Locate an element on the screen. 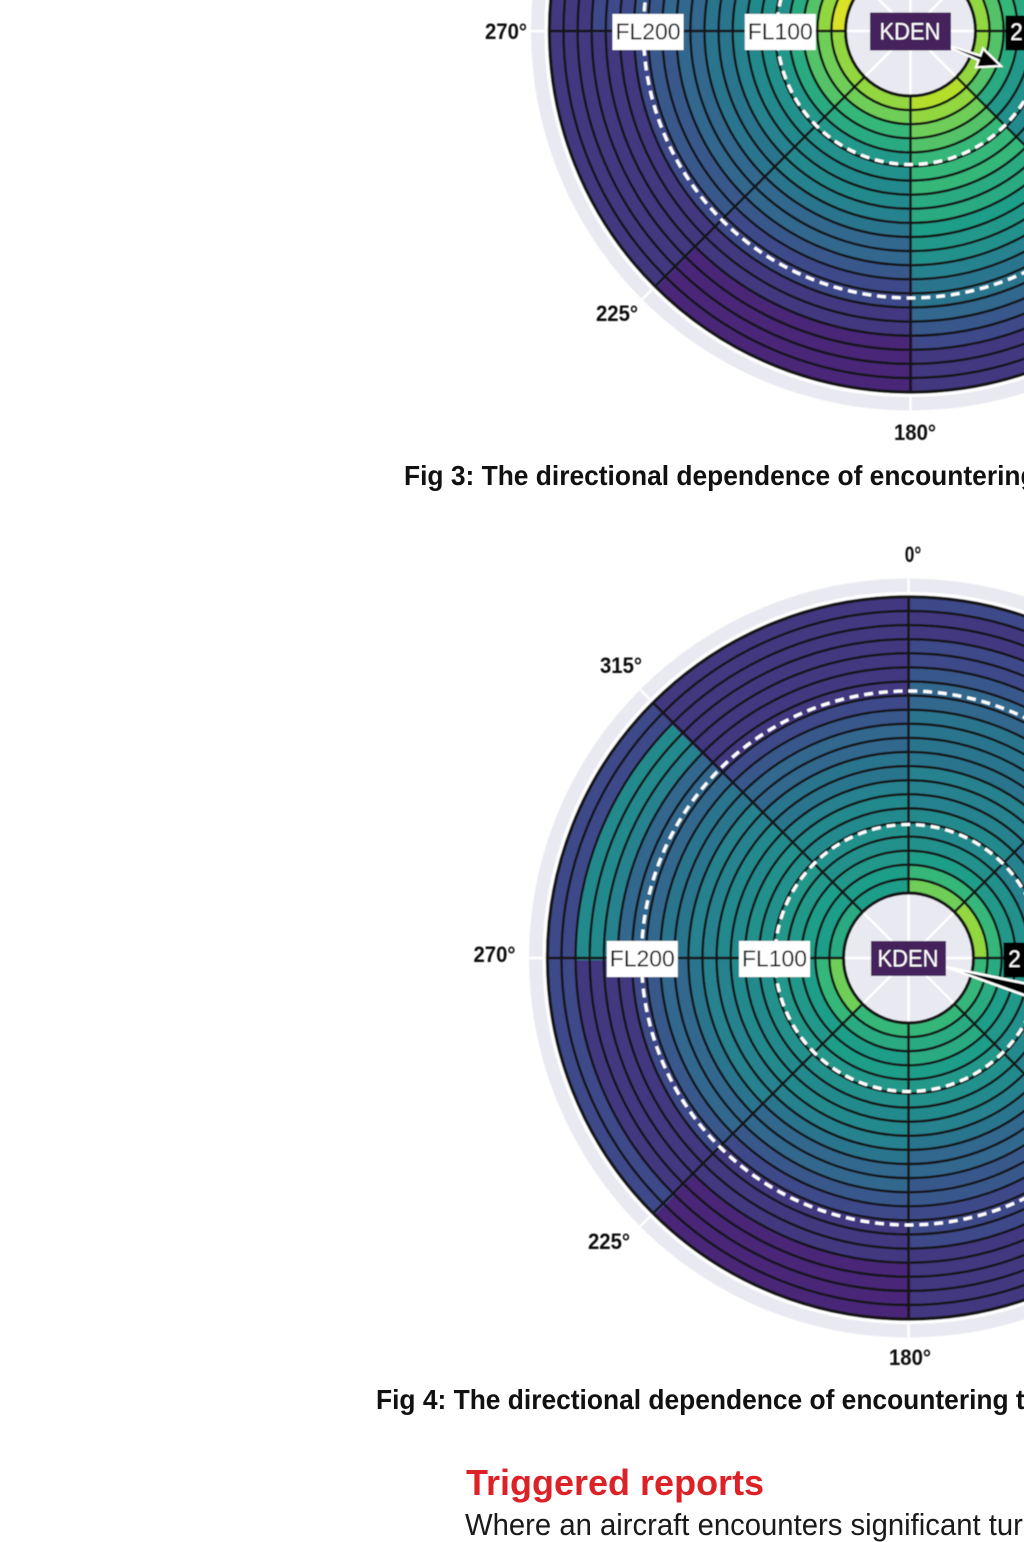 The image size is (1024, 1542). svg-text: 315° is located at coordinates (621, 665).